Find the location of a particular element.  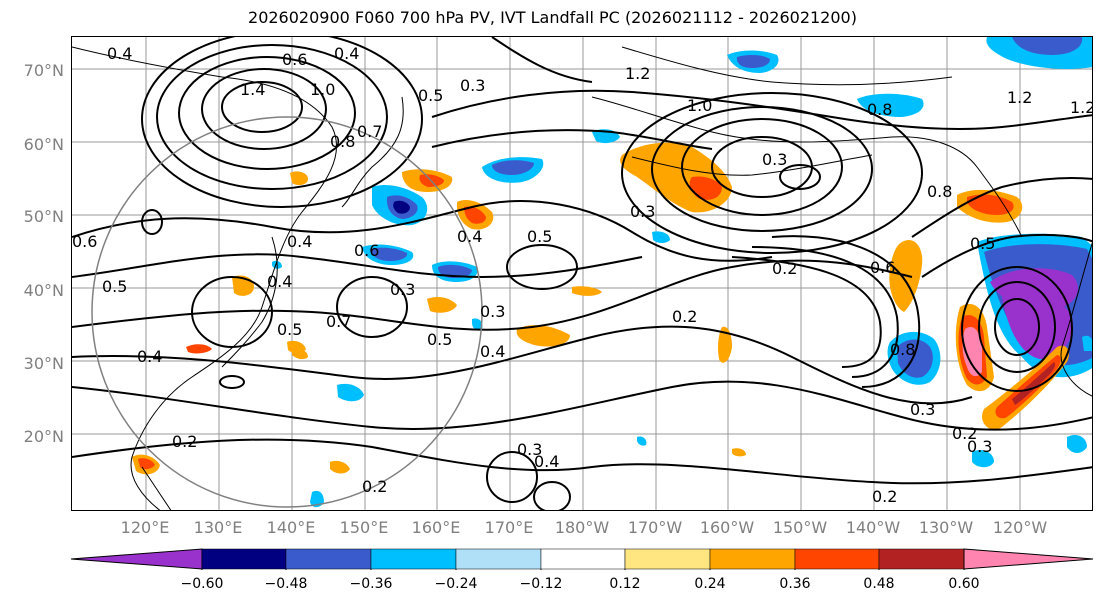

contour-label: 0.7 is located at coordinates (338, 321).